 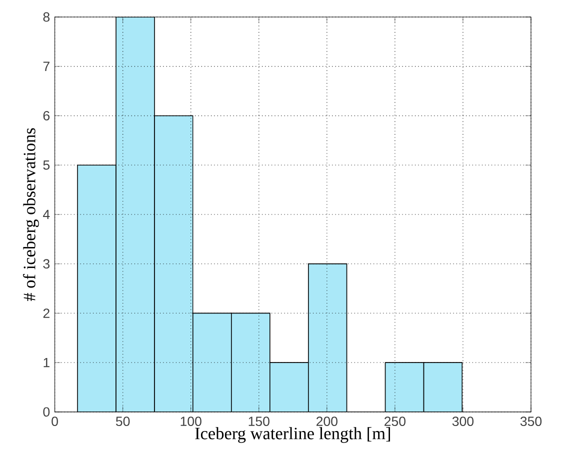 I want to click on x-tick-label: 100, so click(x=191, y=421).